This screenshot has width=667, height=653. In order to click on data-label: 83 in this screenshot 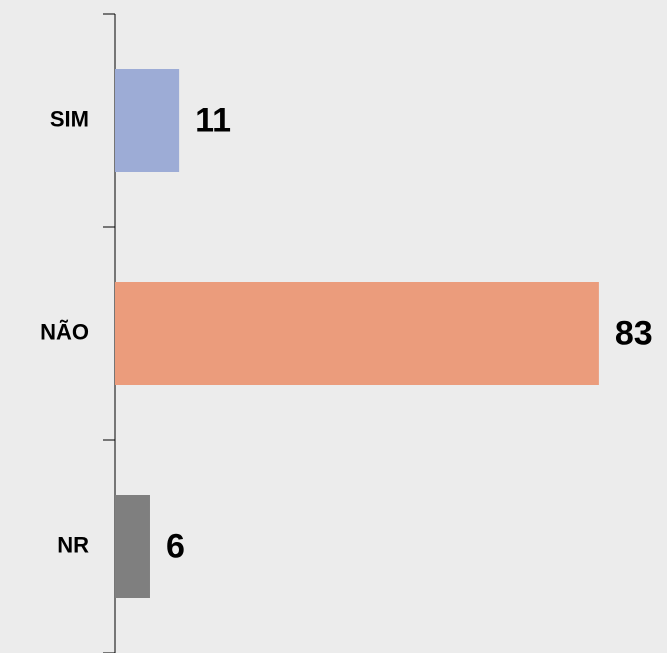, I will do `click(634, 333)`.